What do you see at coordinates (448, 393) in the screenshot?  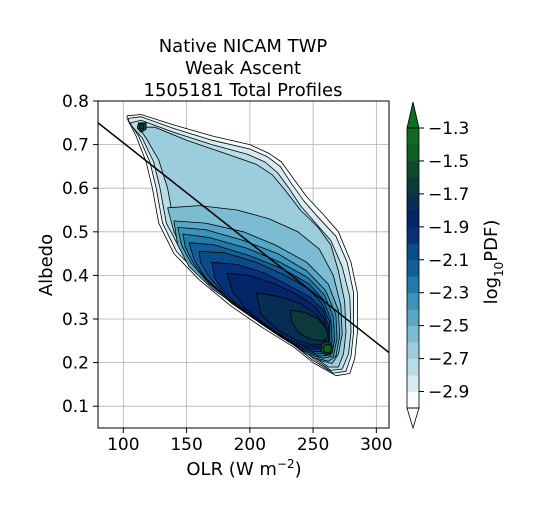 I see `colorbar-tick-label-0: −2.9` at bounding box center [448, 393].